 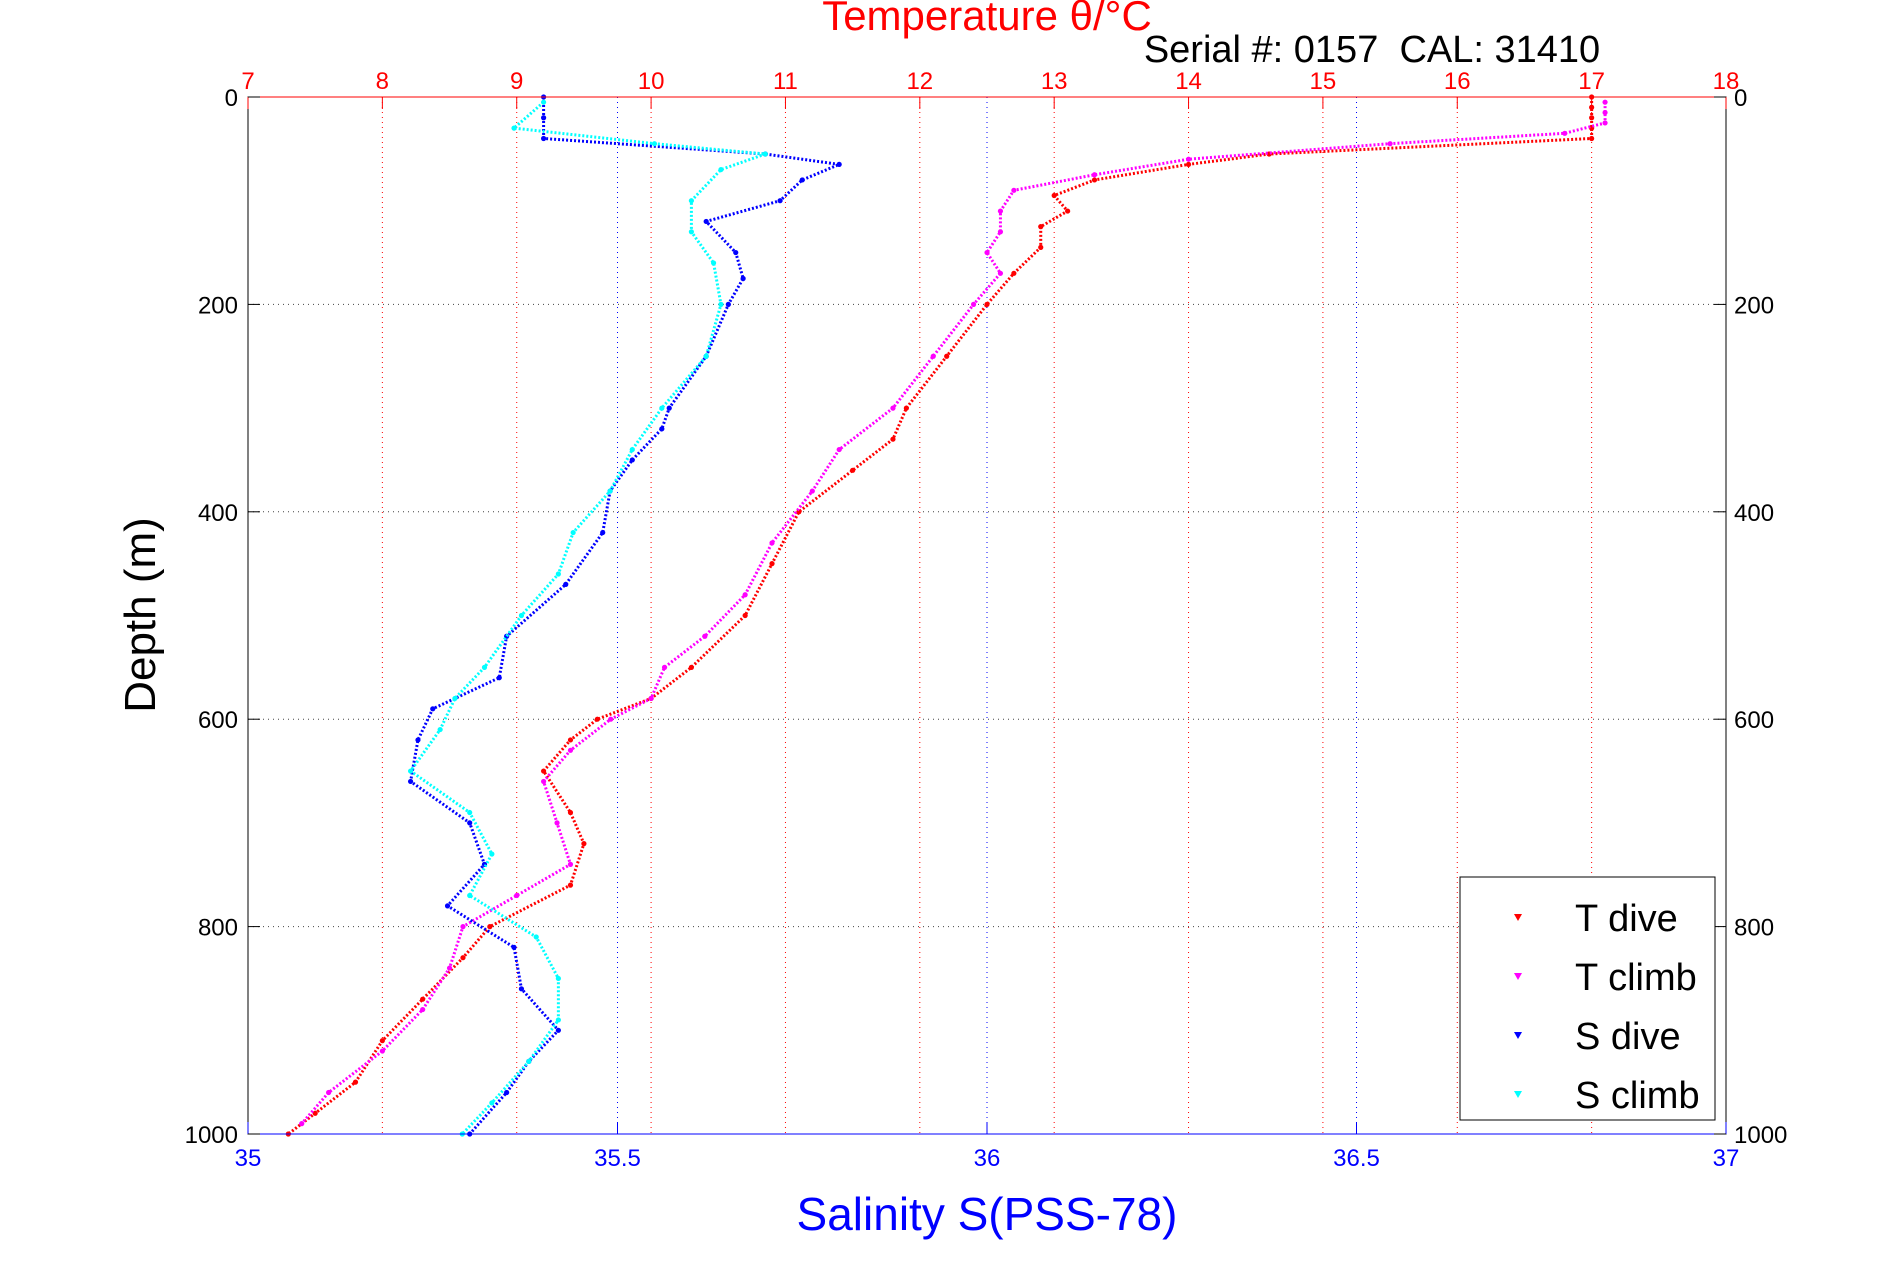 What do you see at coordinates (990, 88) in the screenshot?
I see `temperature-axis-ticks: 7 8 9 10 11 12 13 14 15 16 17 18` at bounding box center [990, 88].